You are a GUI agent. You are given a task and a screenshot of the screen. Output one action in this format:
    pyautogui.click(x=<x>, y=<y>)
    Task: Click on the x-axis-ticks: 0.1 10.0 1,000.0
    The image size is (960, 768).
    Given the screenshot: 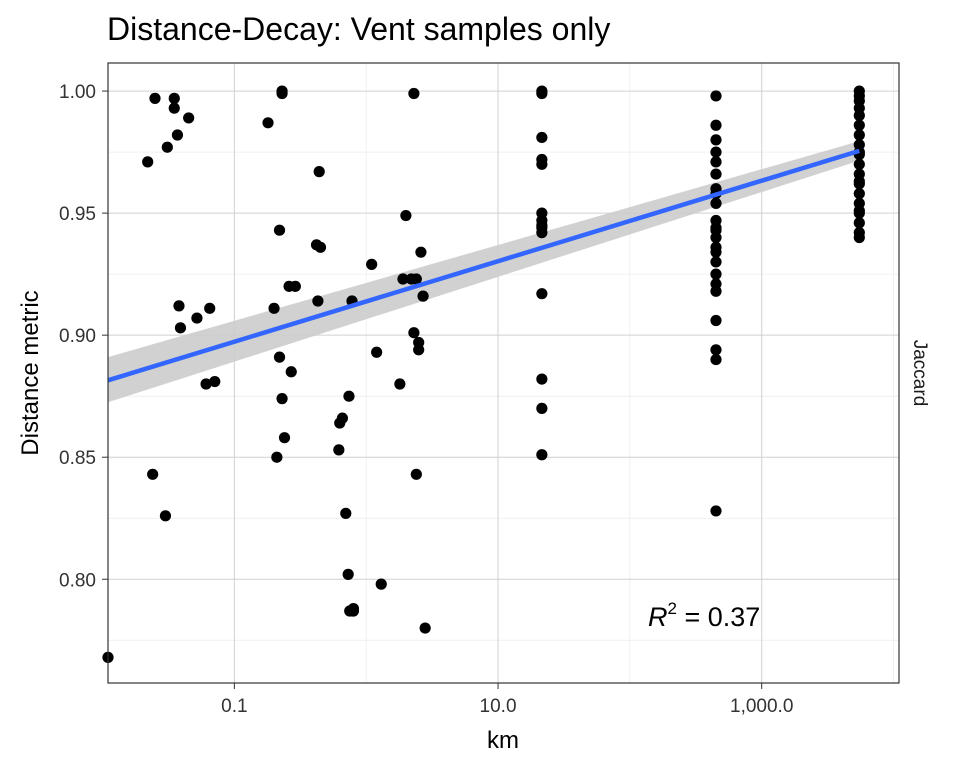 What is the action you would take?
    pyautogui.click(x=507, y=700)
    